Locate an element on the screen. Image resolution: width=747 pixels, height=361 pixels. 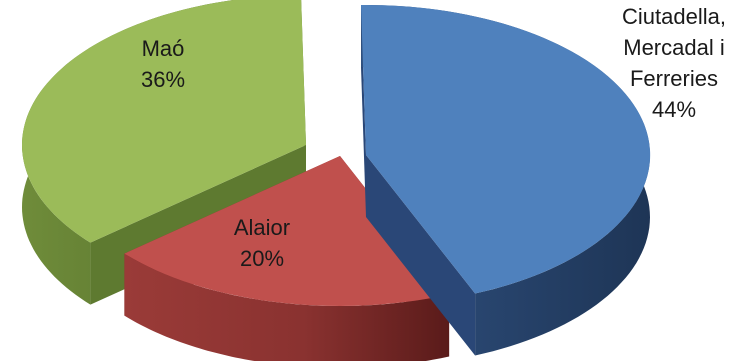
slice-label-2: Maó 36% is located at coordinates (163, 64).